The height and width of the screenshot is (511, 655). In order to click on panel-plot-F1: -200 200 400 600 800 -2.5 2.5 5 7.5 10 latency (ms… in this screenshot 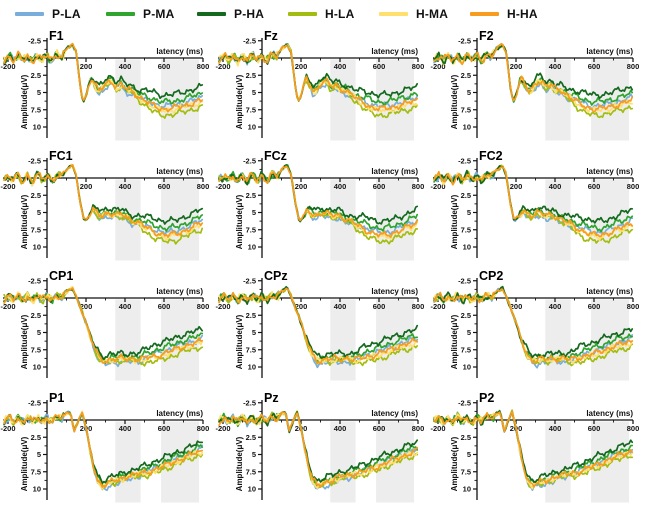, I will do `click(104, 85)`.